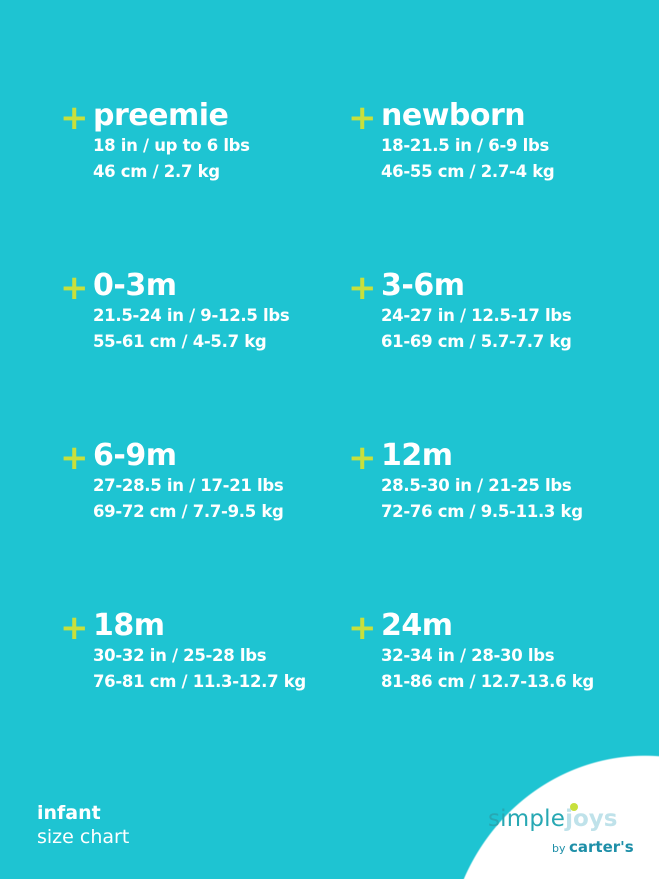  Describe the element at coordinates (465, 145) in the screenshot. I see `size-imperial: 18-21.5 in / 6-9 lbs` at that location.